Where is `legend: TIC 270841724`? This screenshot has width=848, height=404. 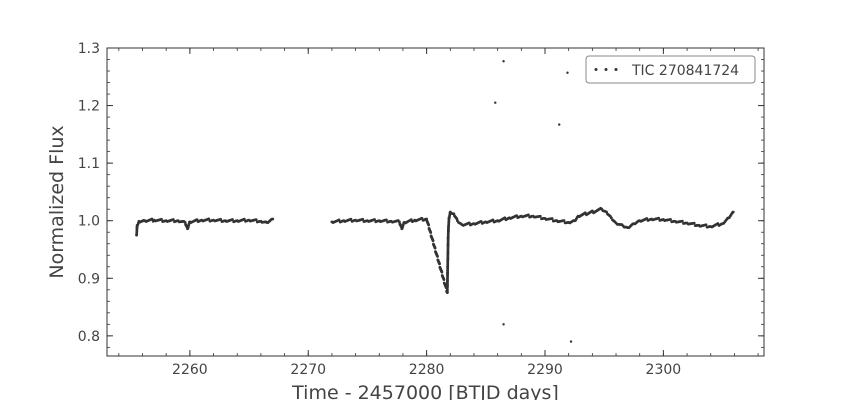 legend: TIC 270841724 is located at coordinates (670, 69).